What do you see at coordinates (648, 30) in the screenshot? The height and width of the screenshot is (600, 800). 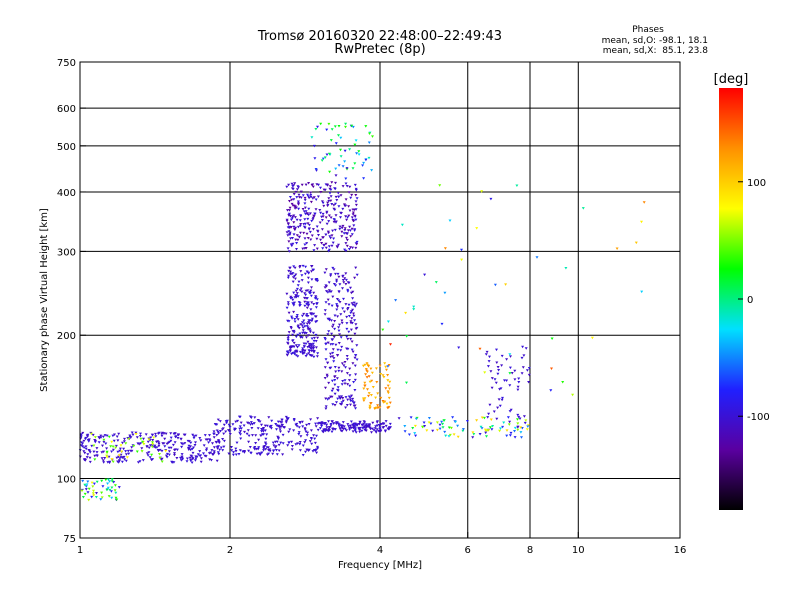 I see `stats-heading: Phases` at bounding box center [648, 30].